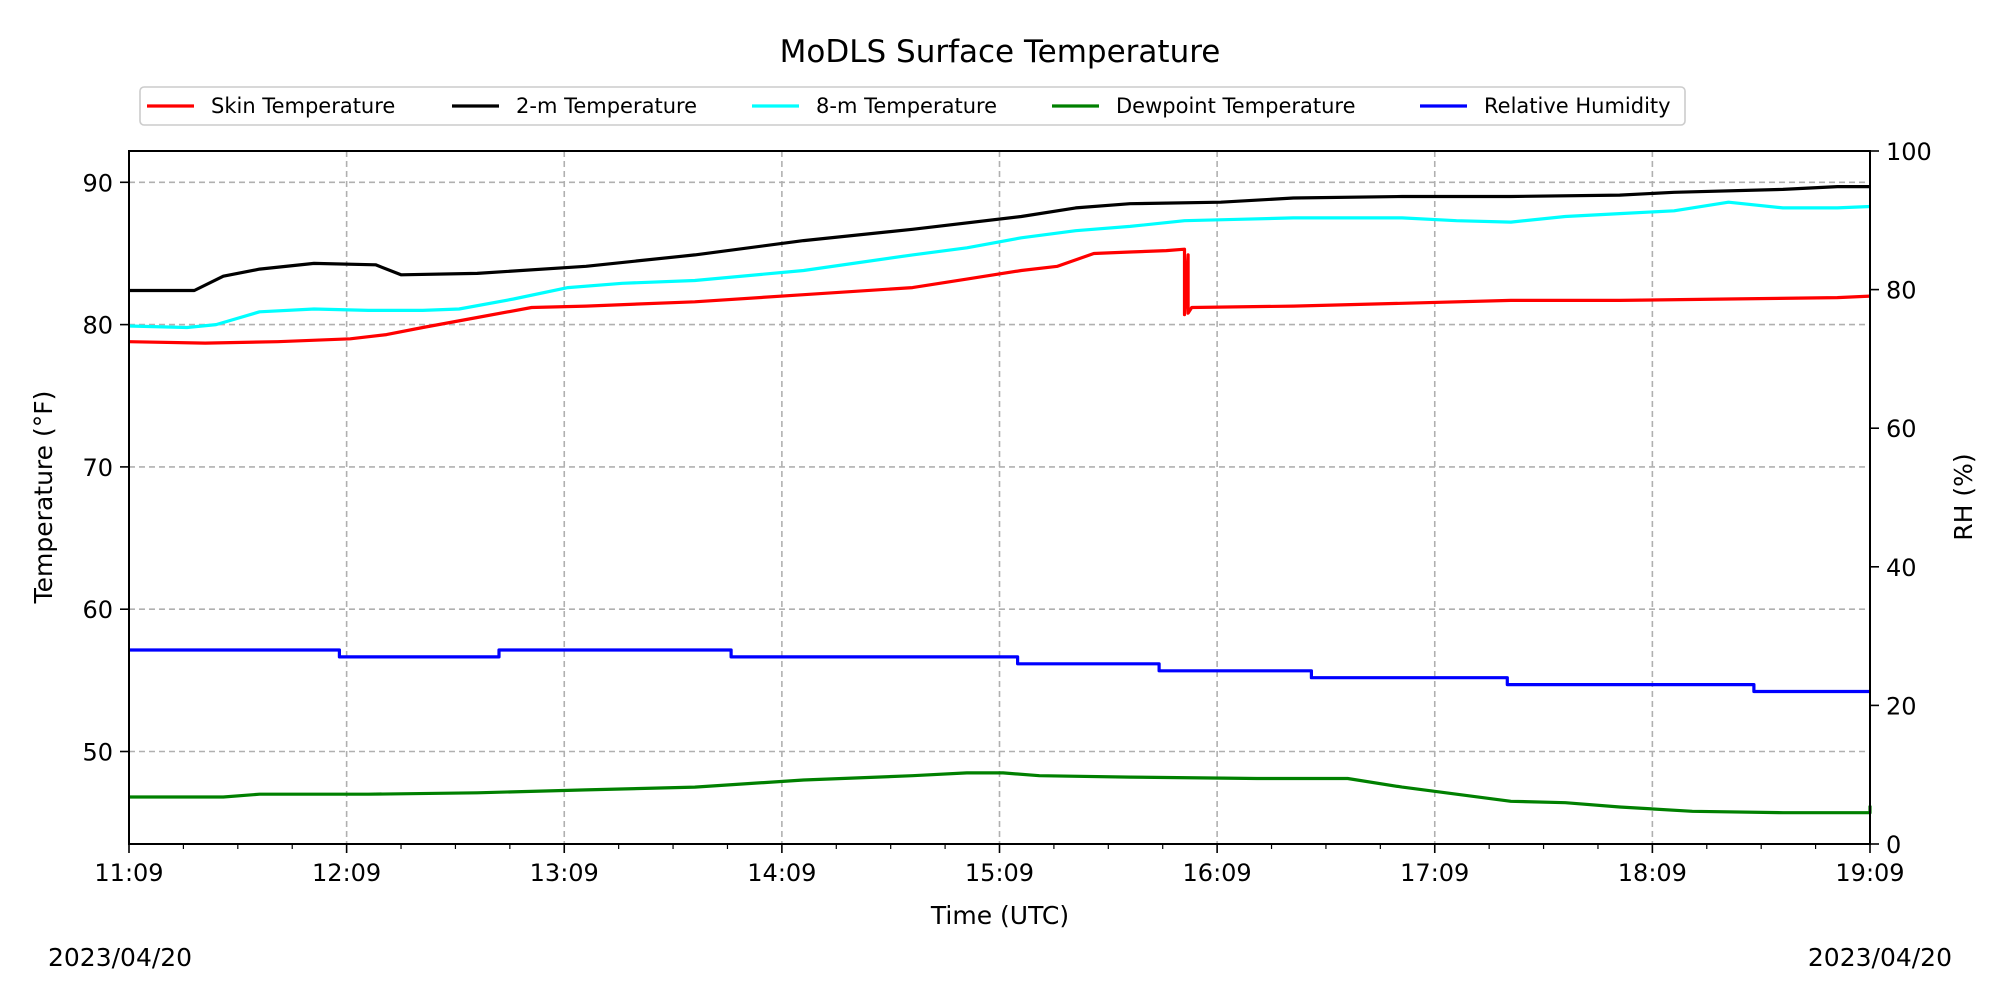 The height and width of the screenshot is (1000, 2000). What do you see at coordinates (1879, 957) in the screenshot?
I see `end-date: 2023/04/20` at bounding box center [1879, 957].